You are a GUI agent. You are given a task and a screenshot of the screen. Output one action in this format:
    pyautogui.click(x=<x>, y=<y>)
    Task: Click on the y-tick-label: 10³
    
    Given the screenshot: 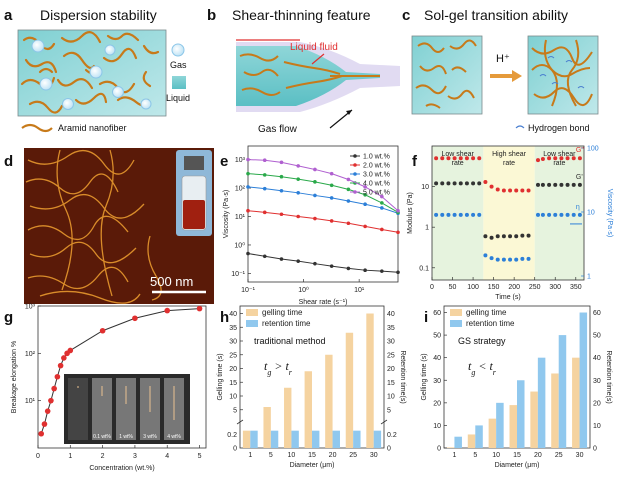 What is the action you would take?
    pyautogui.click(x=240, y=160)
    